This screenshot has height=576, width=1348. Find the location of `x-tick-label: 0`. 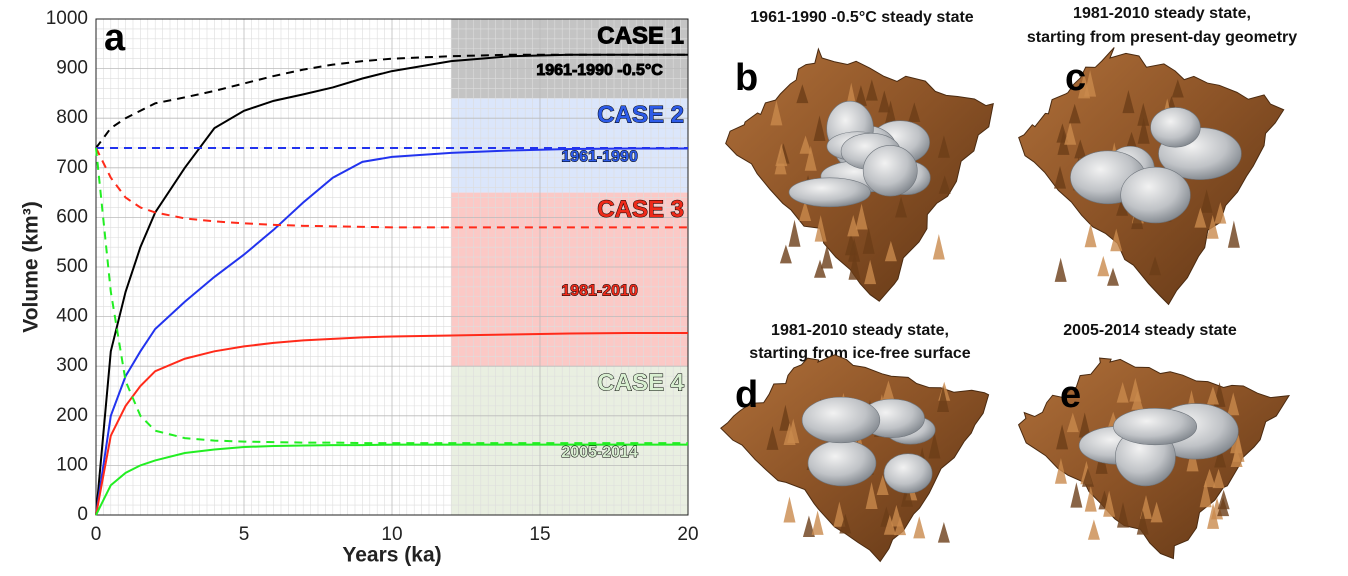

x-tick-label: 0 is located at coordinates (96, 534).